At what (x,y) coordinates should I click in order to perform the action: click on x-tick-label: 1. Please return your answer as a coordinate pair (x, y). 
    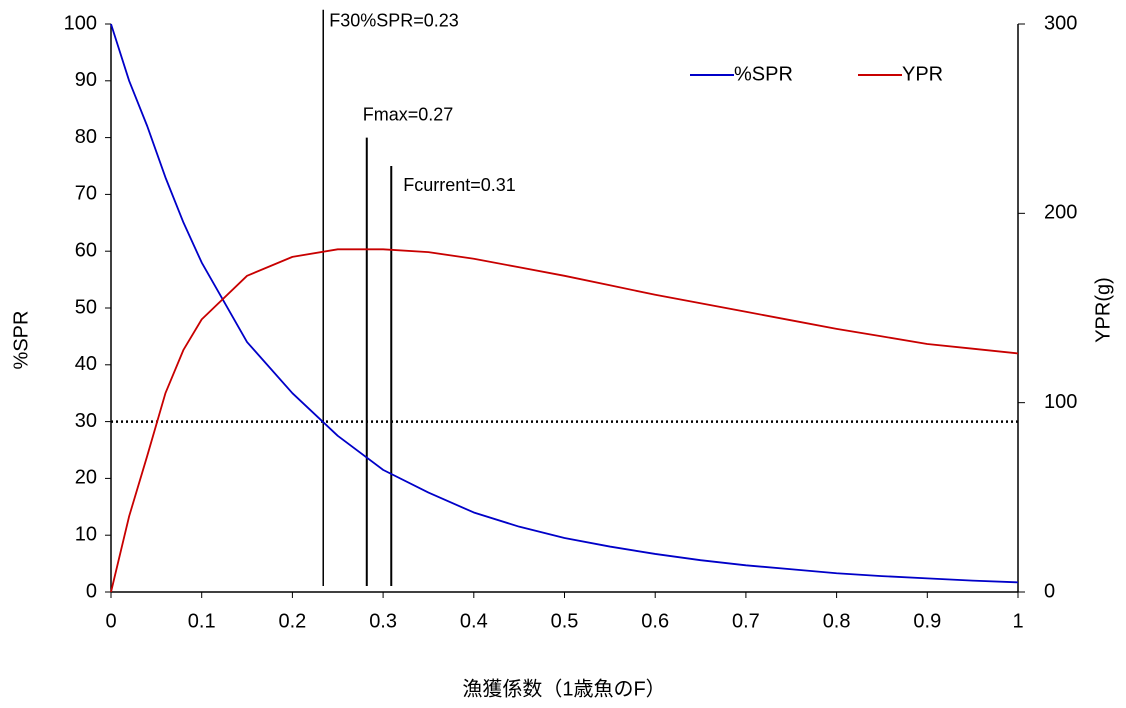
    Looking at the image, I should click on (1017, 621).